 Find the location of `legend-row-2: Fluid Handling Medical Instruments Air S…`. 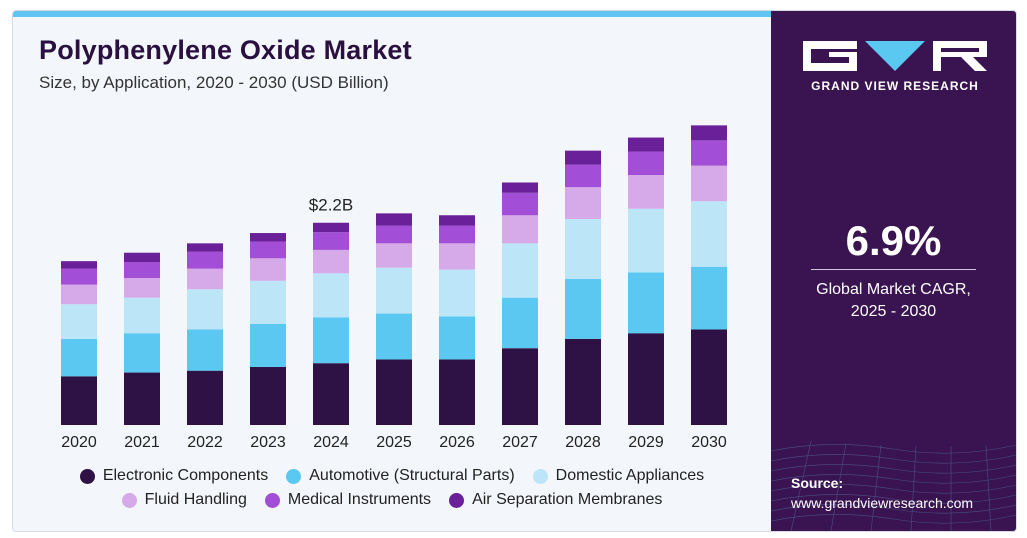

legend-row-2: Fluid Handling Medical Instruments Air S… is located at coordinates (392, 500).